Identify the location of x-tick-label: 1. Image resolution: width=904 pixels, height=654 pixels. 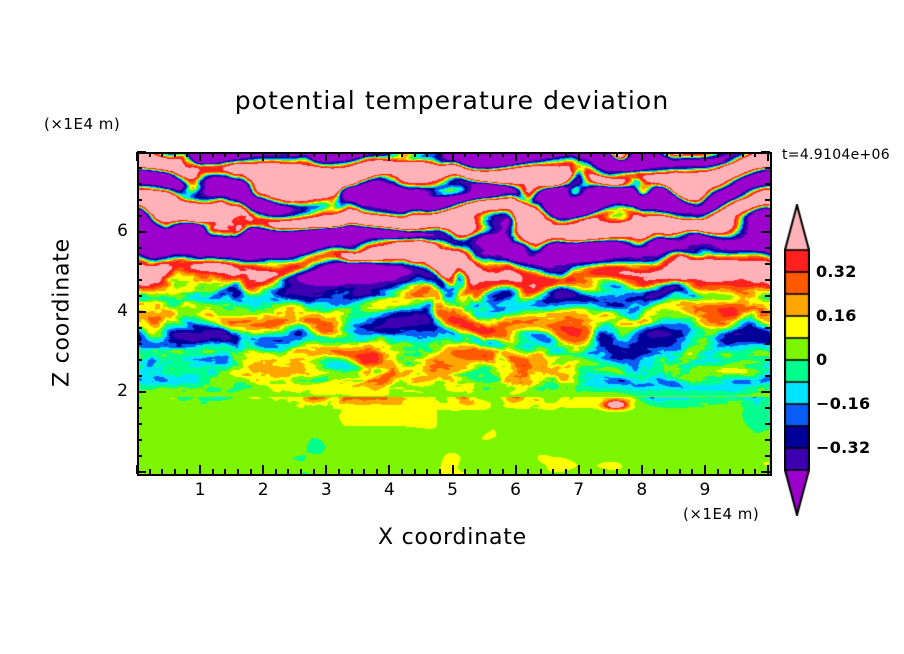
(200, 490).